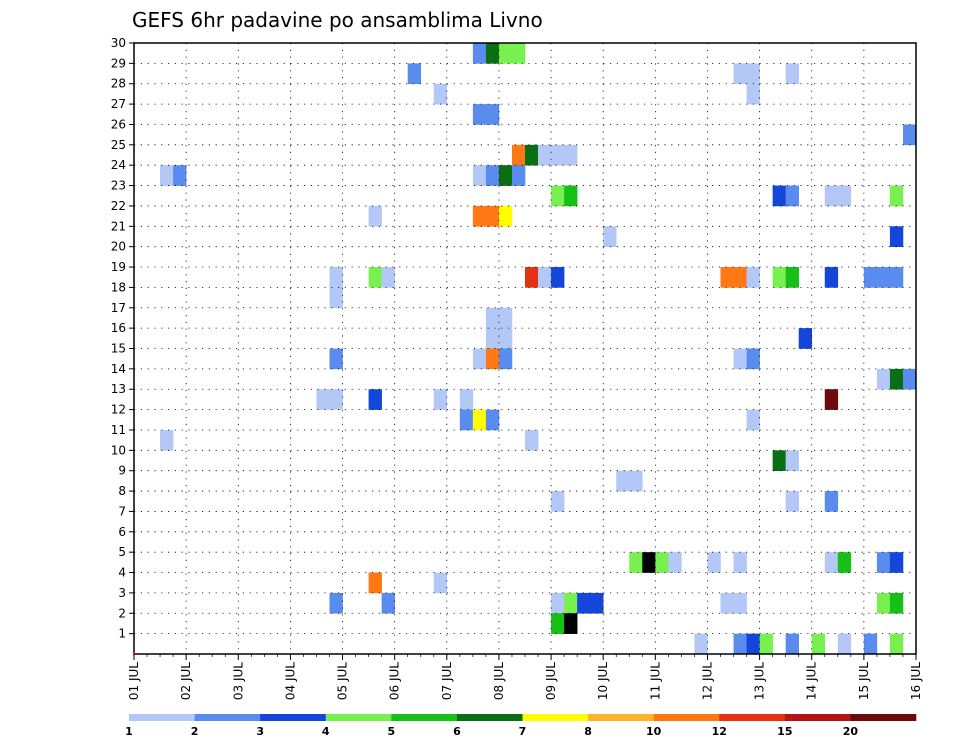  I want to click on x-tick-label: 04 JUL, so click(290, 681).